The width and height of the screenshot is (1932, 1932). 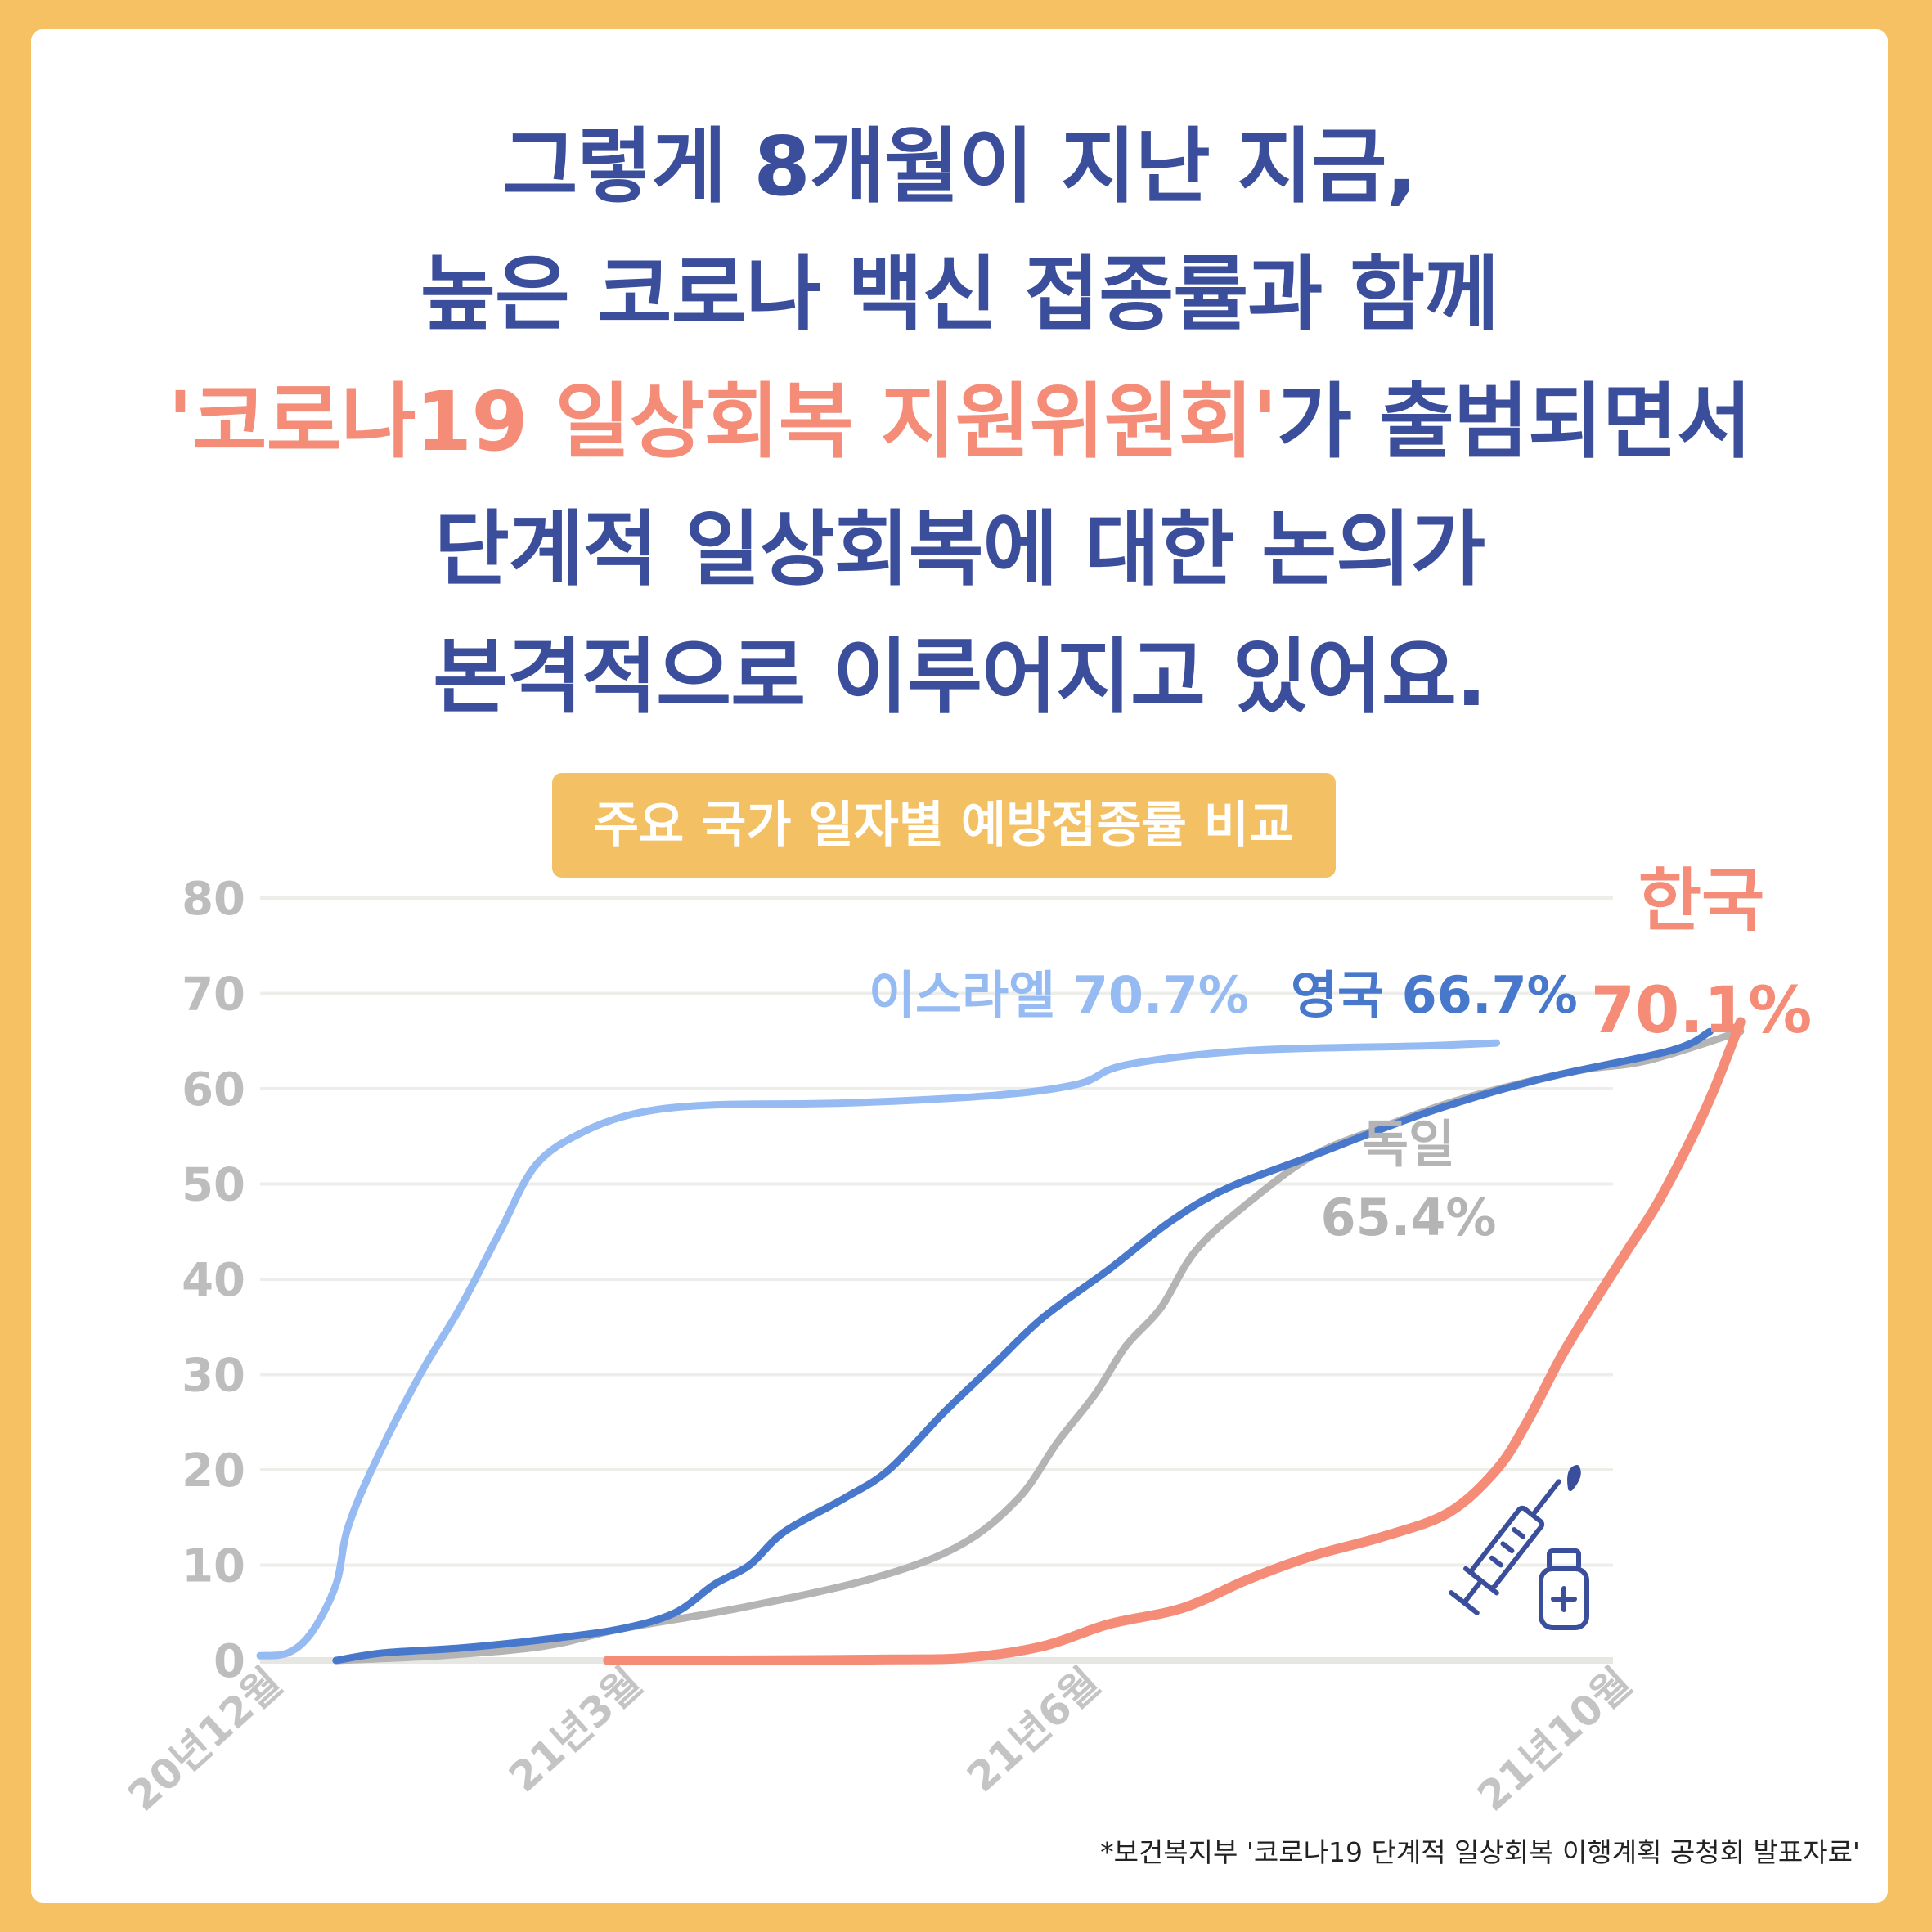 What do you see at coordinates (880, 1740) in the screenshot?
I see `x-axis-ticks: 20년12월 21년3월 21년6월 21년10월` at bounding box center [880, 1740].